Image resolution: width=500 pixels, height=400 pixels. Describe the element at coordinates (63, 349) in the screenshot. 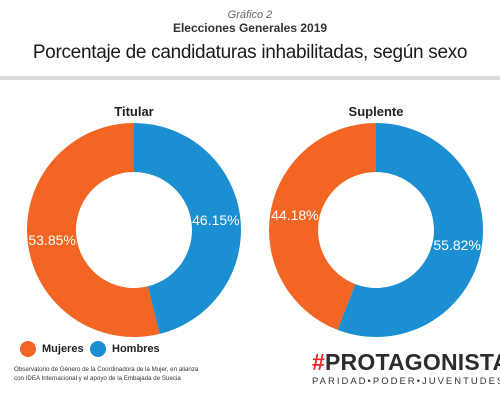

I see `legend-label-mujeres: Mujeres` at that location.